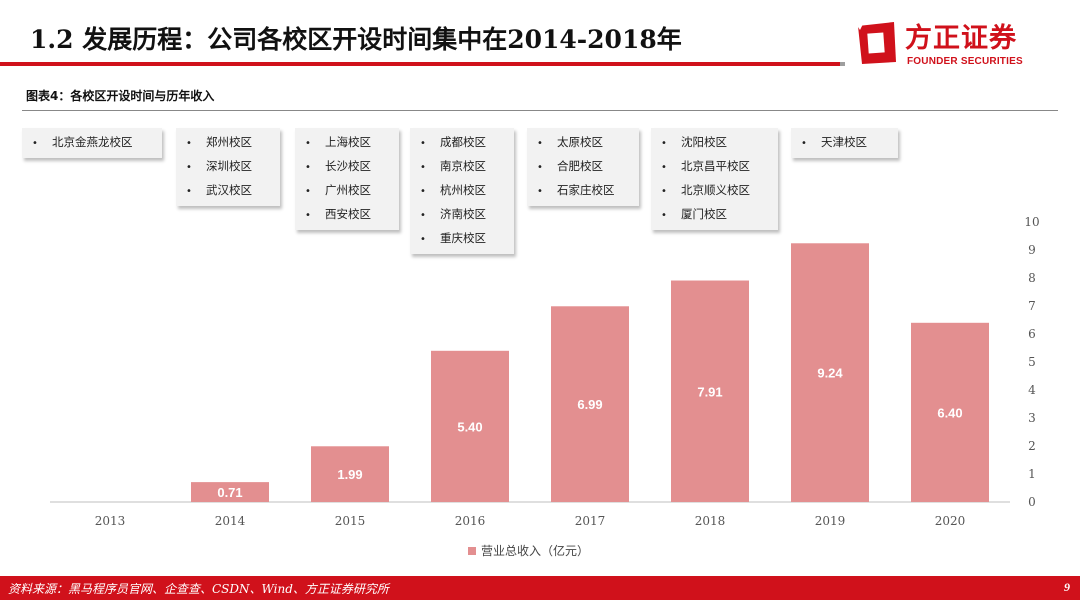 This screenshot has height=600, width=1080. What do you see at coordinates (348, 190) in the screenshot?
I see `campus-name: 广州校区` at bounding box center [348, 190].